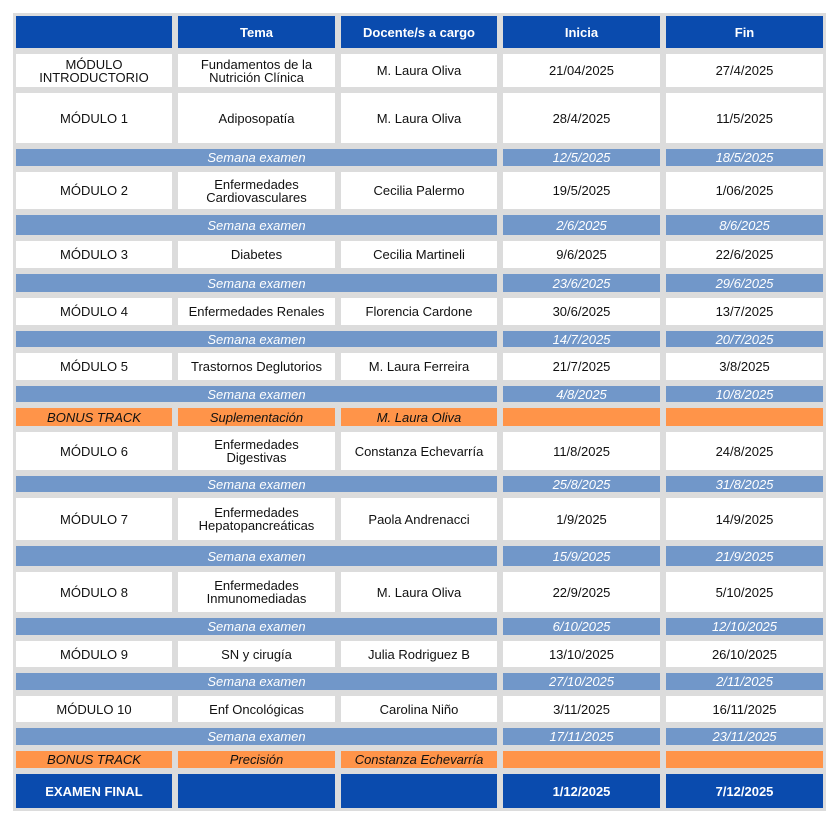  Describe the element at coordinates (94, 254) in the screenshot. I see `module-module: MÓDULO 3` at that location.